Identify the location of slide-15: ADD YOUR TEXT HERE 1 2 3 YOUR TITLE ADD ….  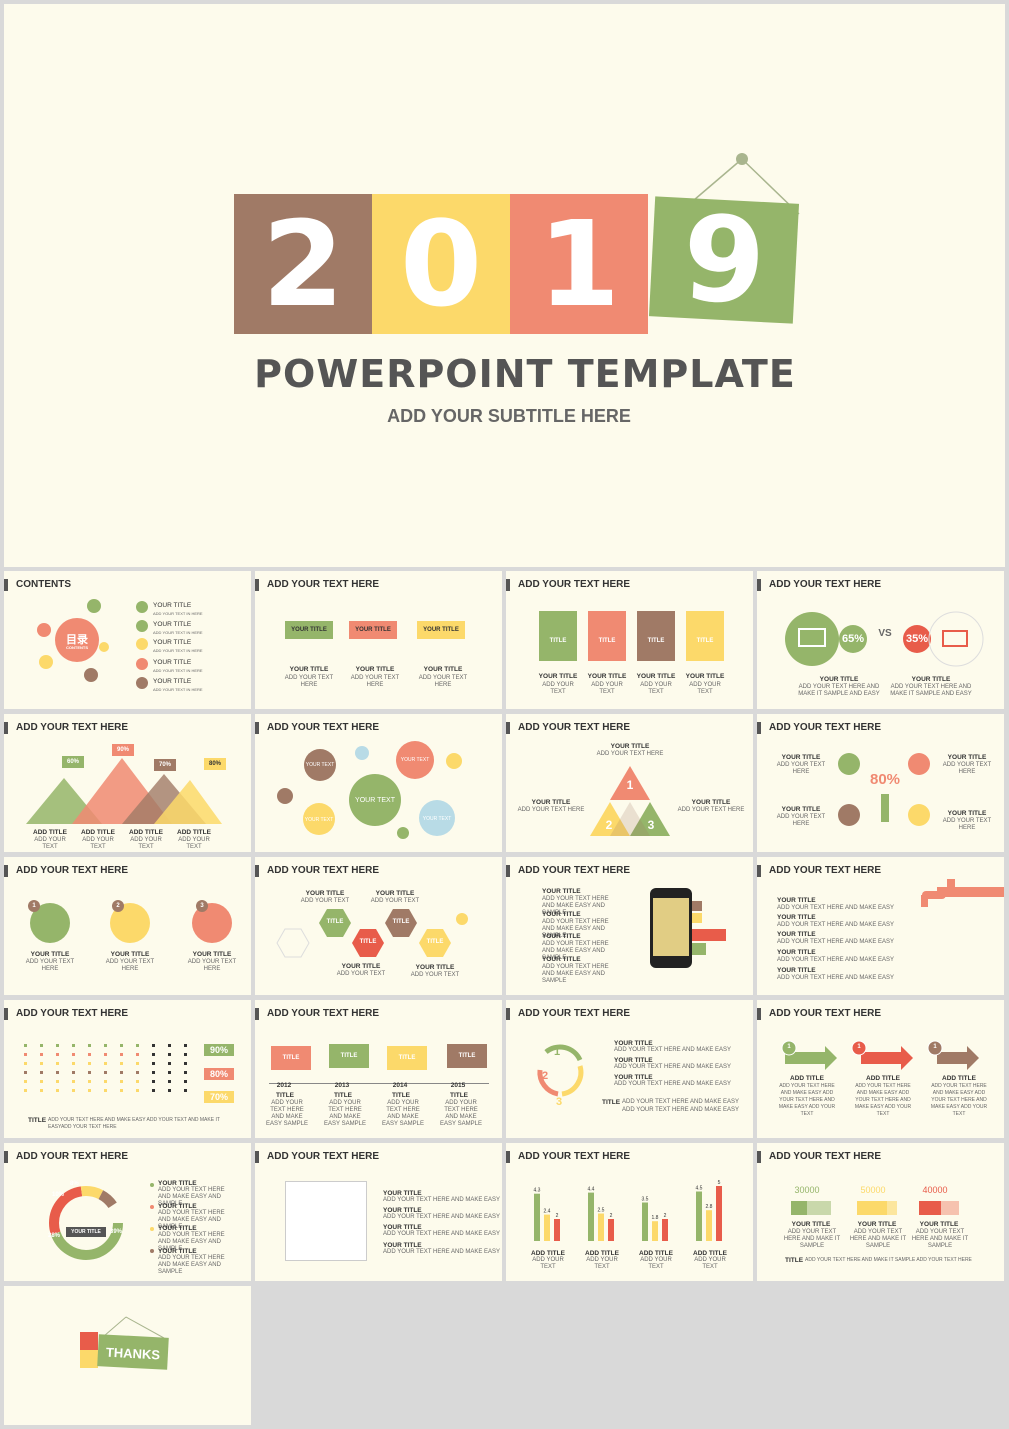
(629, 1069).